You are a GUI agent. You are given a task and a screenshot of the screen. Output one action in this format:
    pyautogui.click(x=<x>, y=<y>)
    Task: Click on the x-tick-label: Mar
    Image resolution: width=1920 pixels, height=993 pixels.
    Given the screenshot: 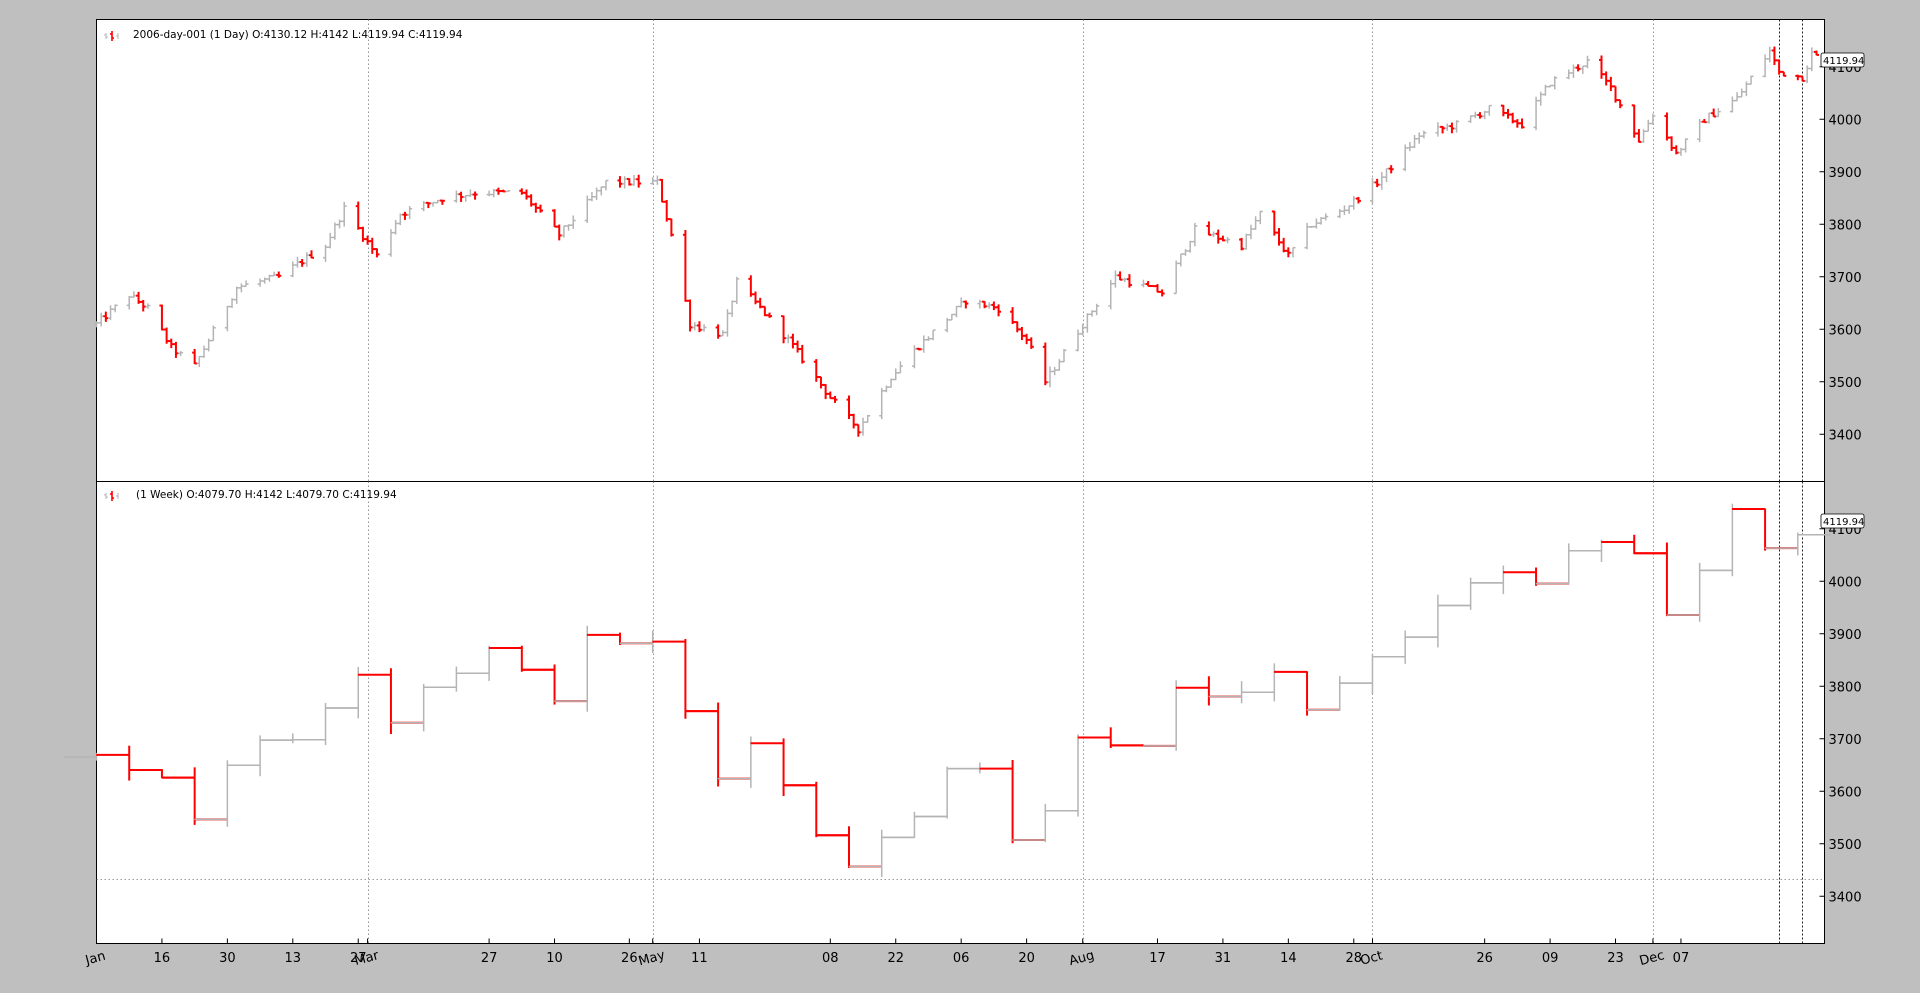 What is the action you would take?
    pyautogui.click(x=367, y=958)
    